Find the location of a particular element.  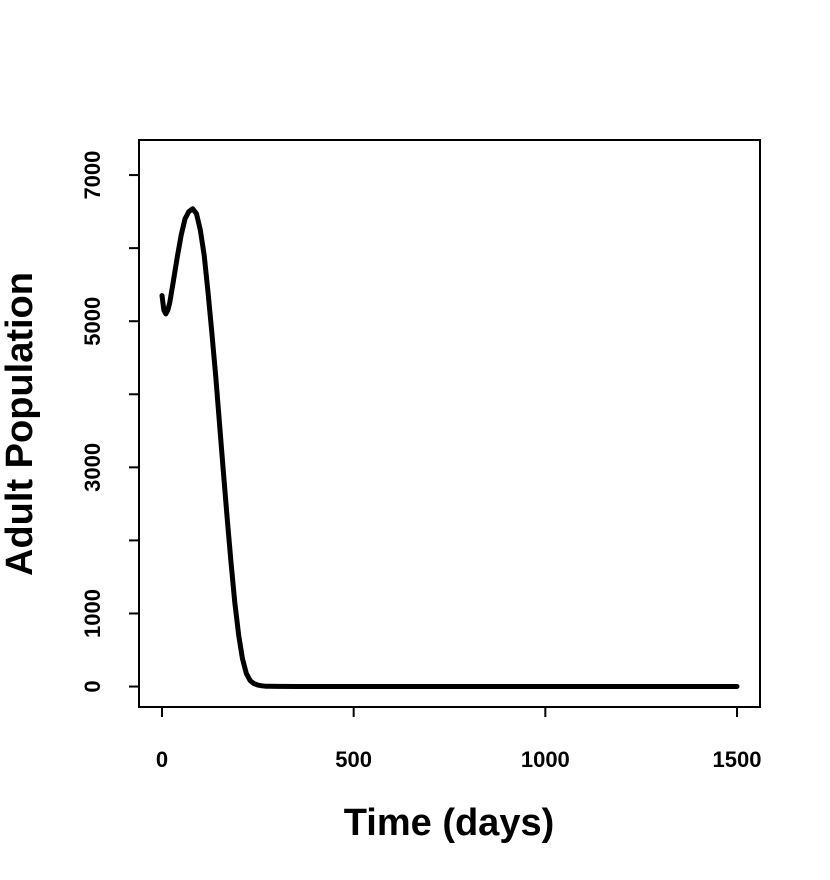

x-axis: 0 500 1000 1500 is located at coordinates (459, 739).